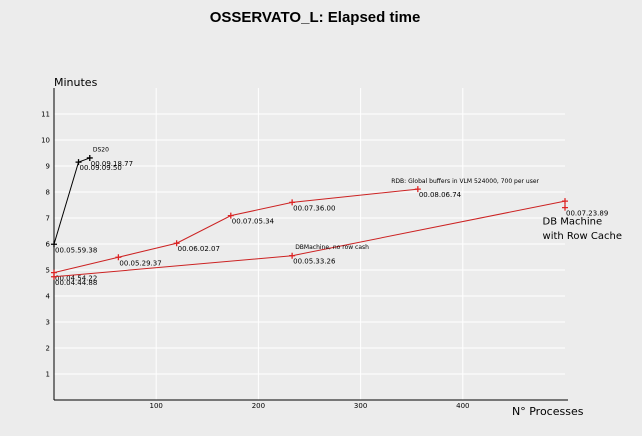  I want to click on annotation-label: DS20, so click(101, 150).